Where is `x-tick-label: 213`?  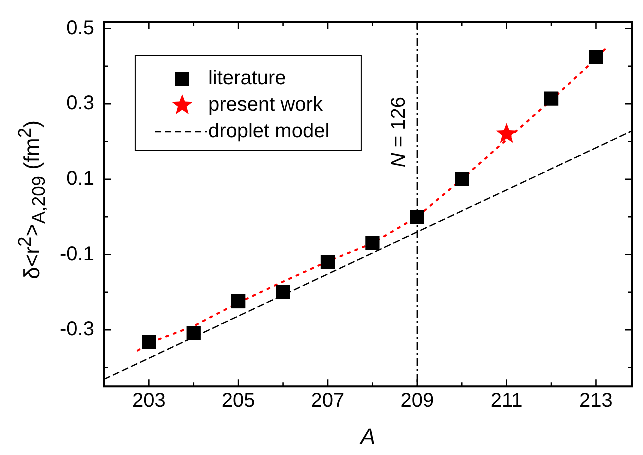 x-tick-label: 213 is located at coordinates (596, 401).